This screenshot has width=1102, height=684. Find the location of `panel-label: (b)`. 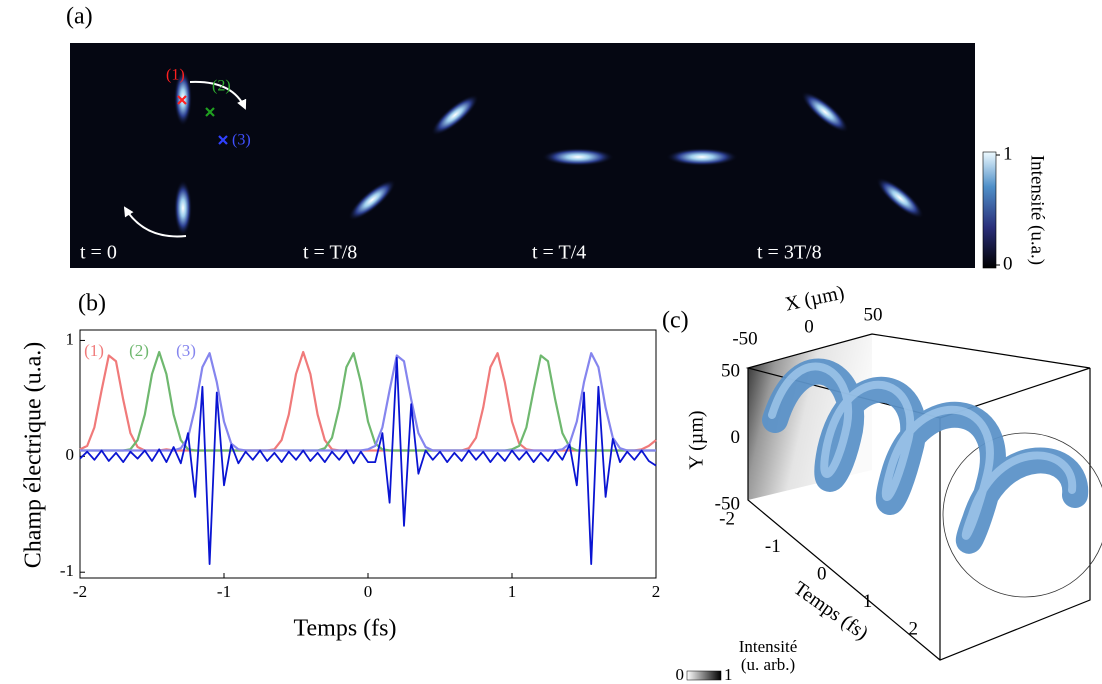

panel-label: (b) is located at coordinates (92, 304).